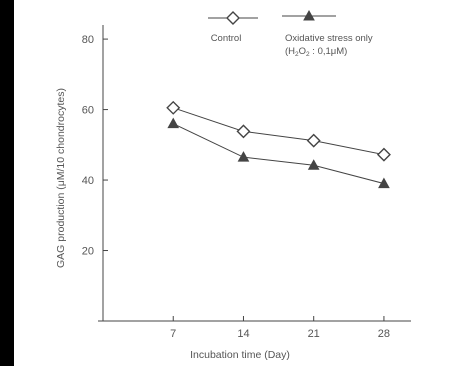  What do you see at coordinates (61, 178) in the screenshot?
I see `y-axis-label: GAG production (μM/10 chondrocytes)` at bounding box center [61, 178].